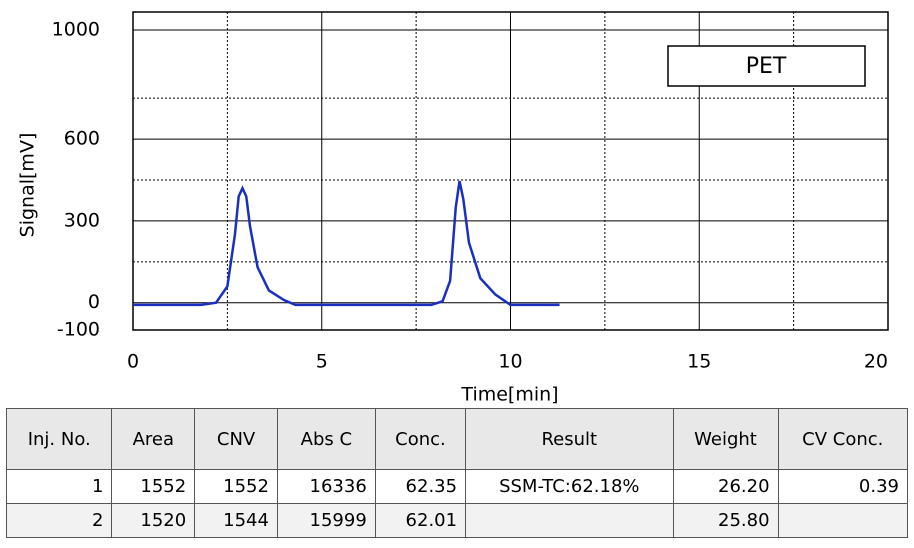  I want to click on table-cell: 62.35, so click(420, 486).